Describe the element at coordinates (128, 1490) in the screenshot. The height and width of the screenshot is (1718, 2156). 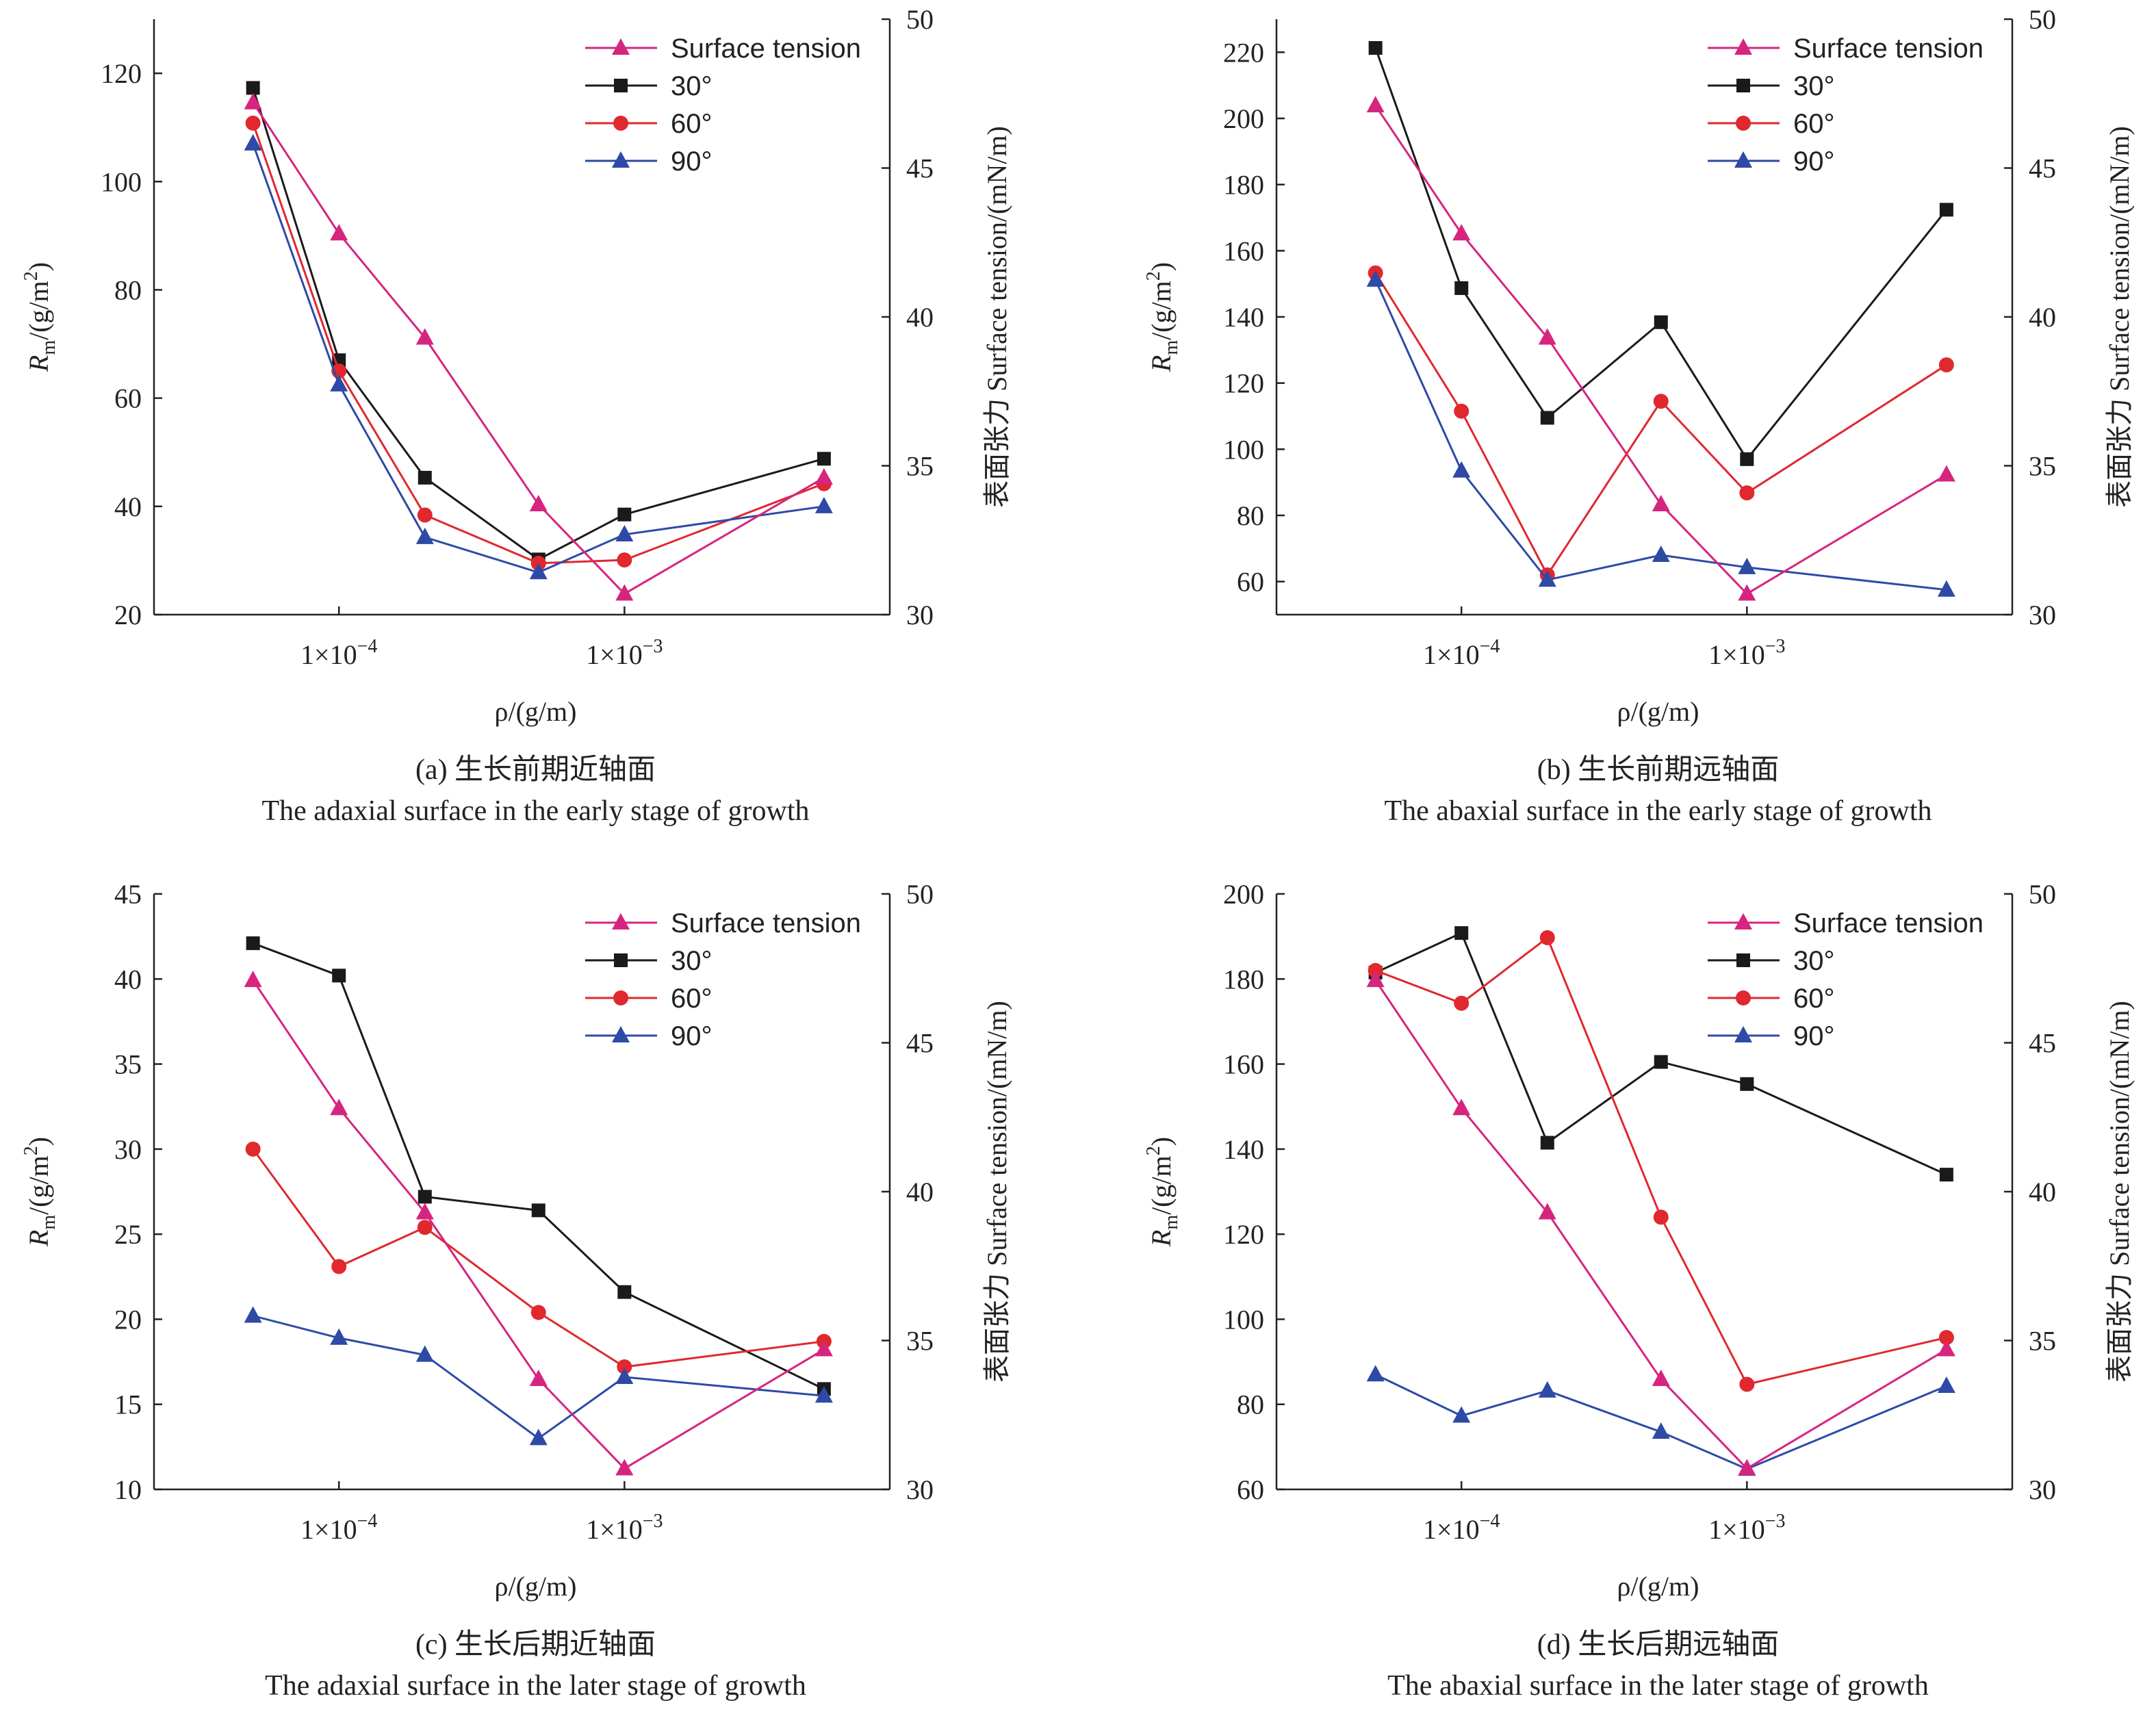
I see `y-tick-label: 10` at that location.